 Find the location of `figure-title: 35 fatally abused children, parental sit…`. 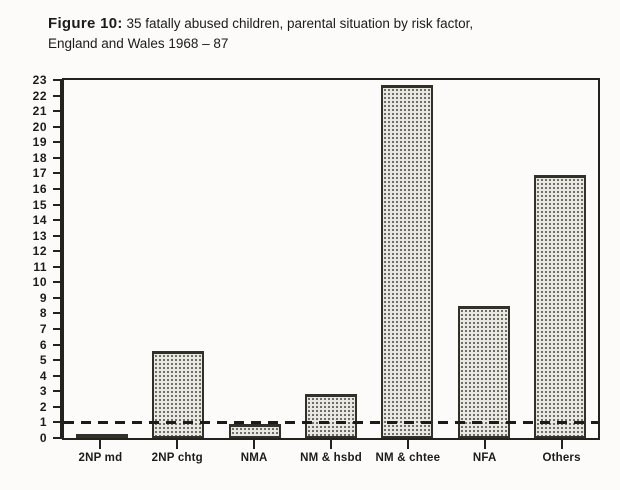

figure-title: 35 fatally abused children, parental sit… is located at coordinates (298, 23).